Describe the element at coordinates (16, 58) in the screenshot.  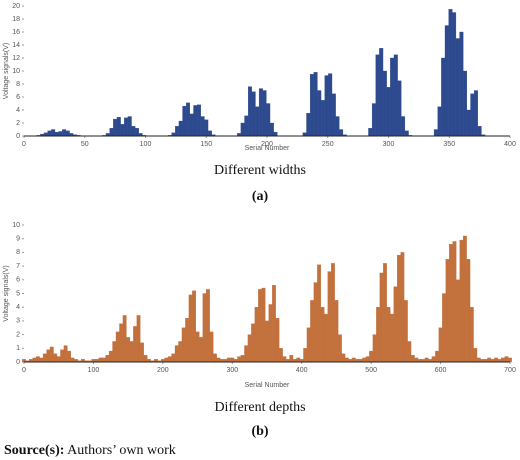
I see `y-tick-label: 12` at that location.